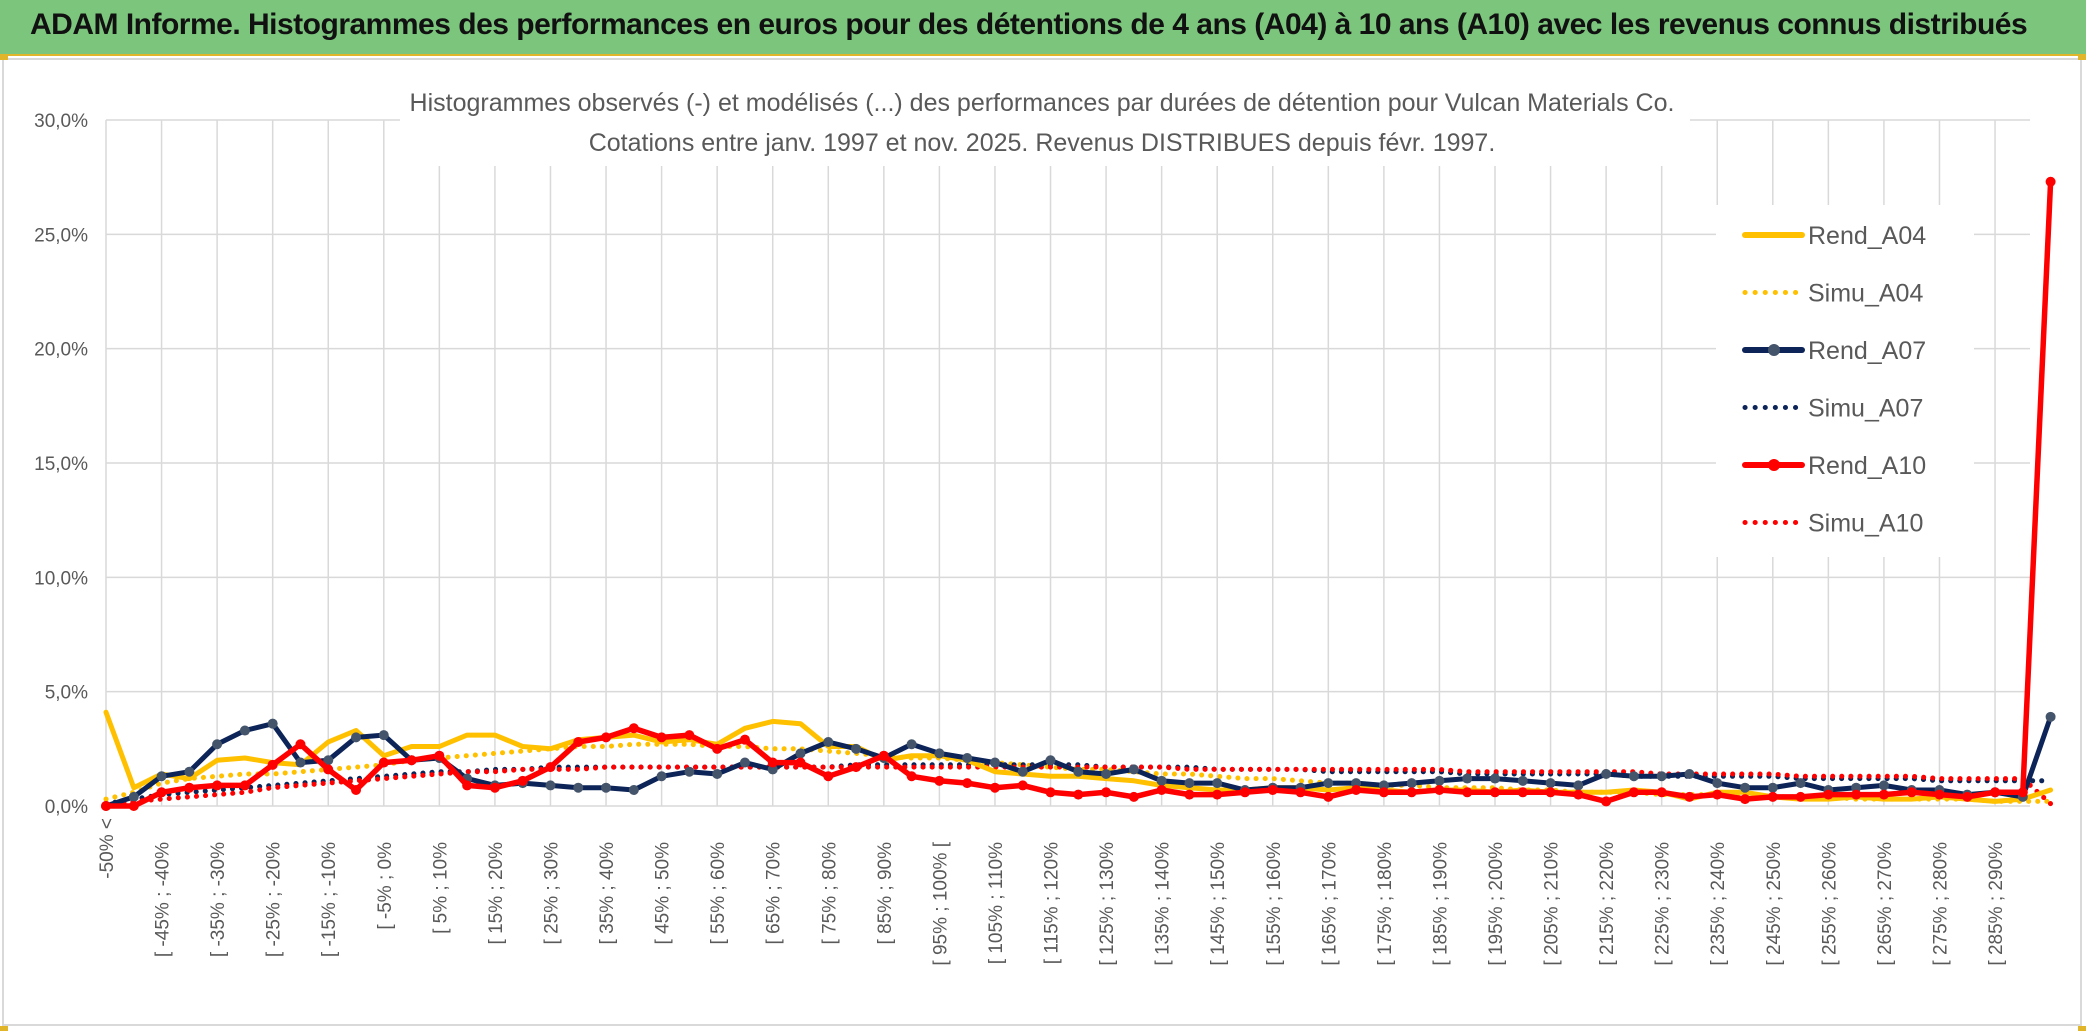  I want to click on y-axis-ticks: 0,0% 5,0% 10,0% 15,0% 20,0% 25,0% 30,0%, so click(61, 464).